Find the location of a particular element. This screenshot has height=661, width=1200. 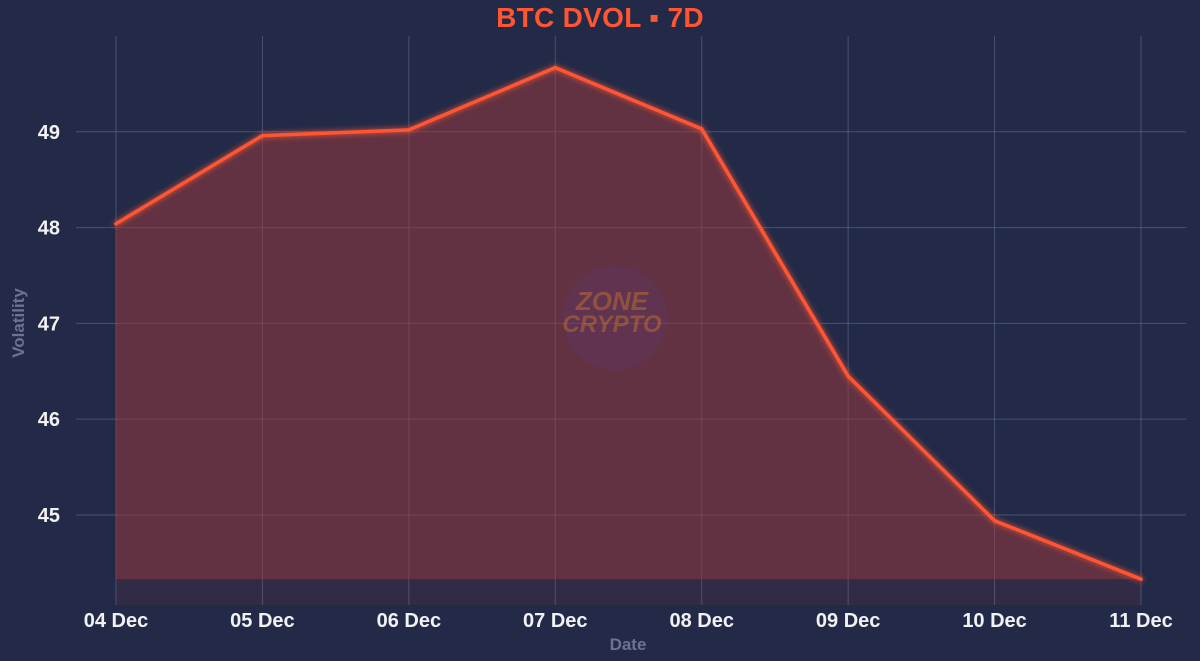

data-point-04-dec is located at coordinates (116, 223).